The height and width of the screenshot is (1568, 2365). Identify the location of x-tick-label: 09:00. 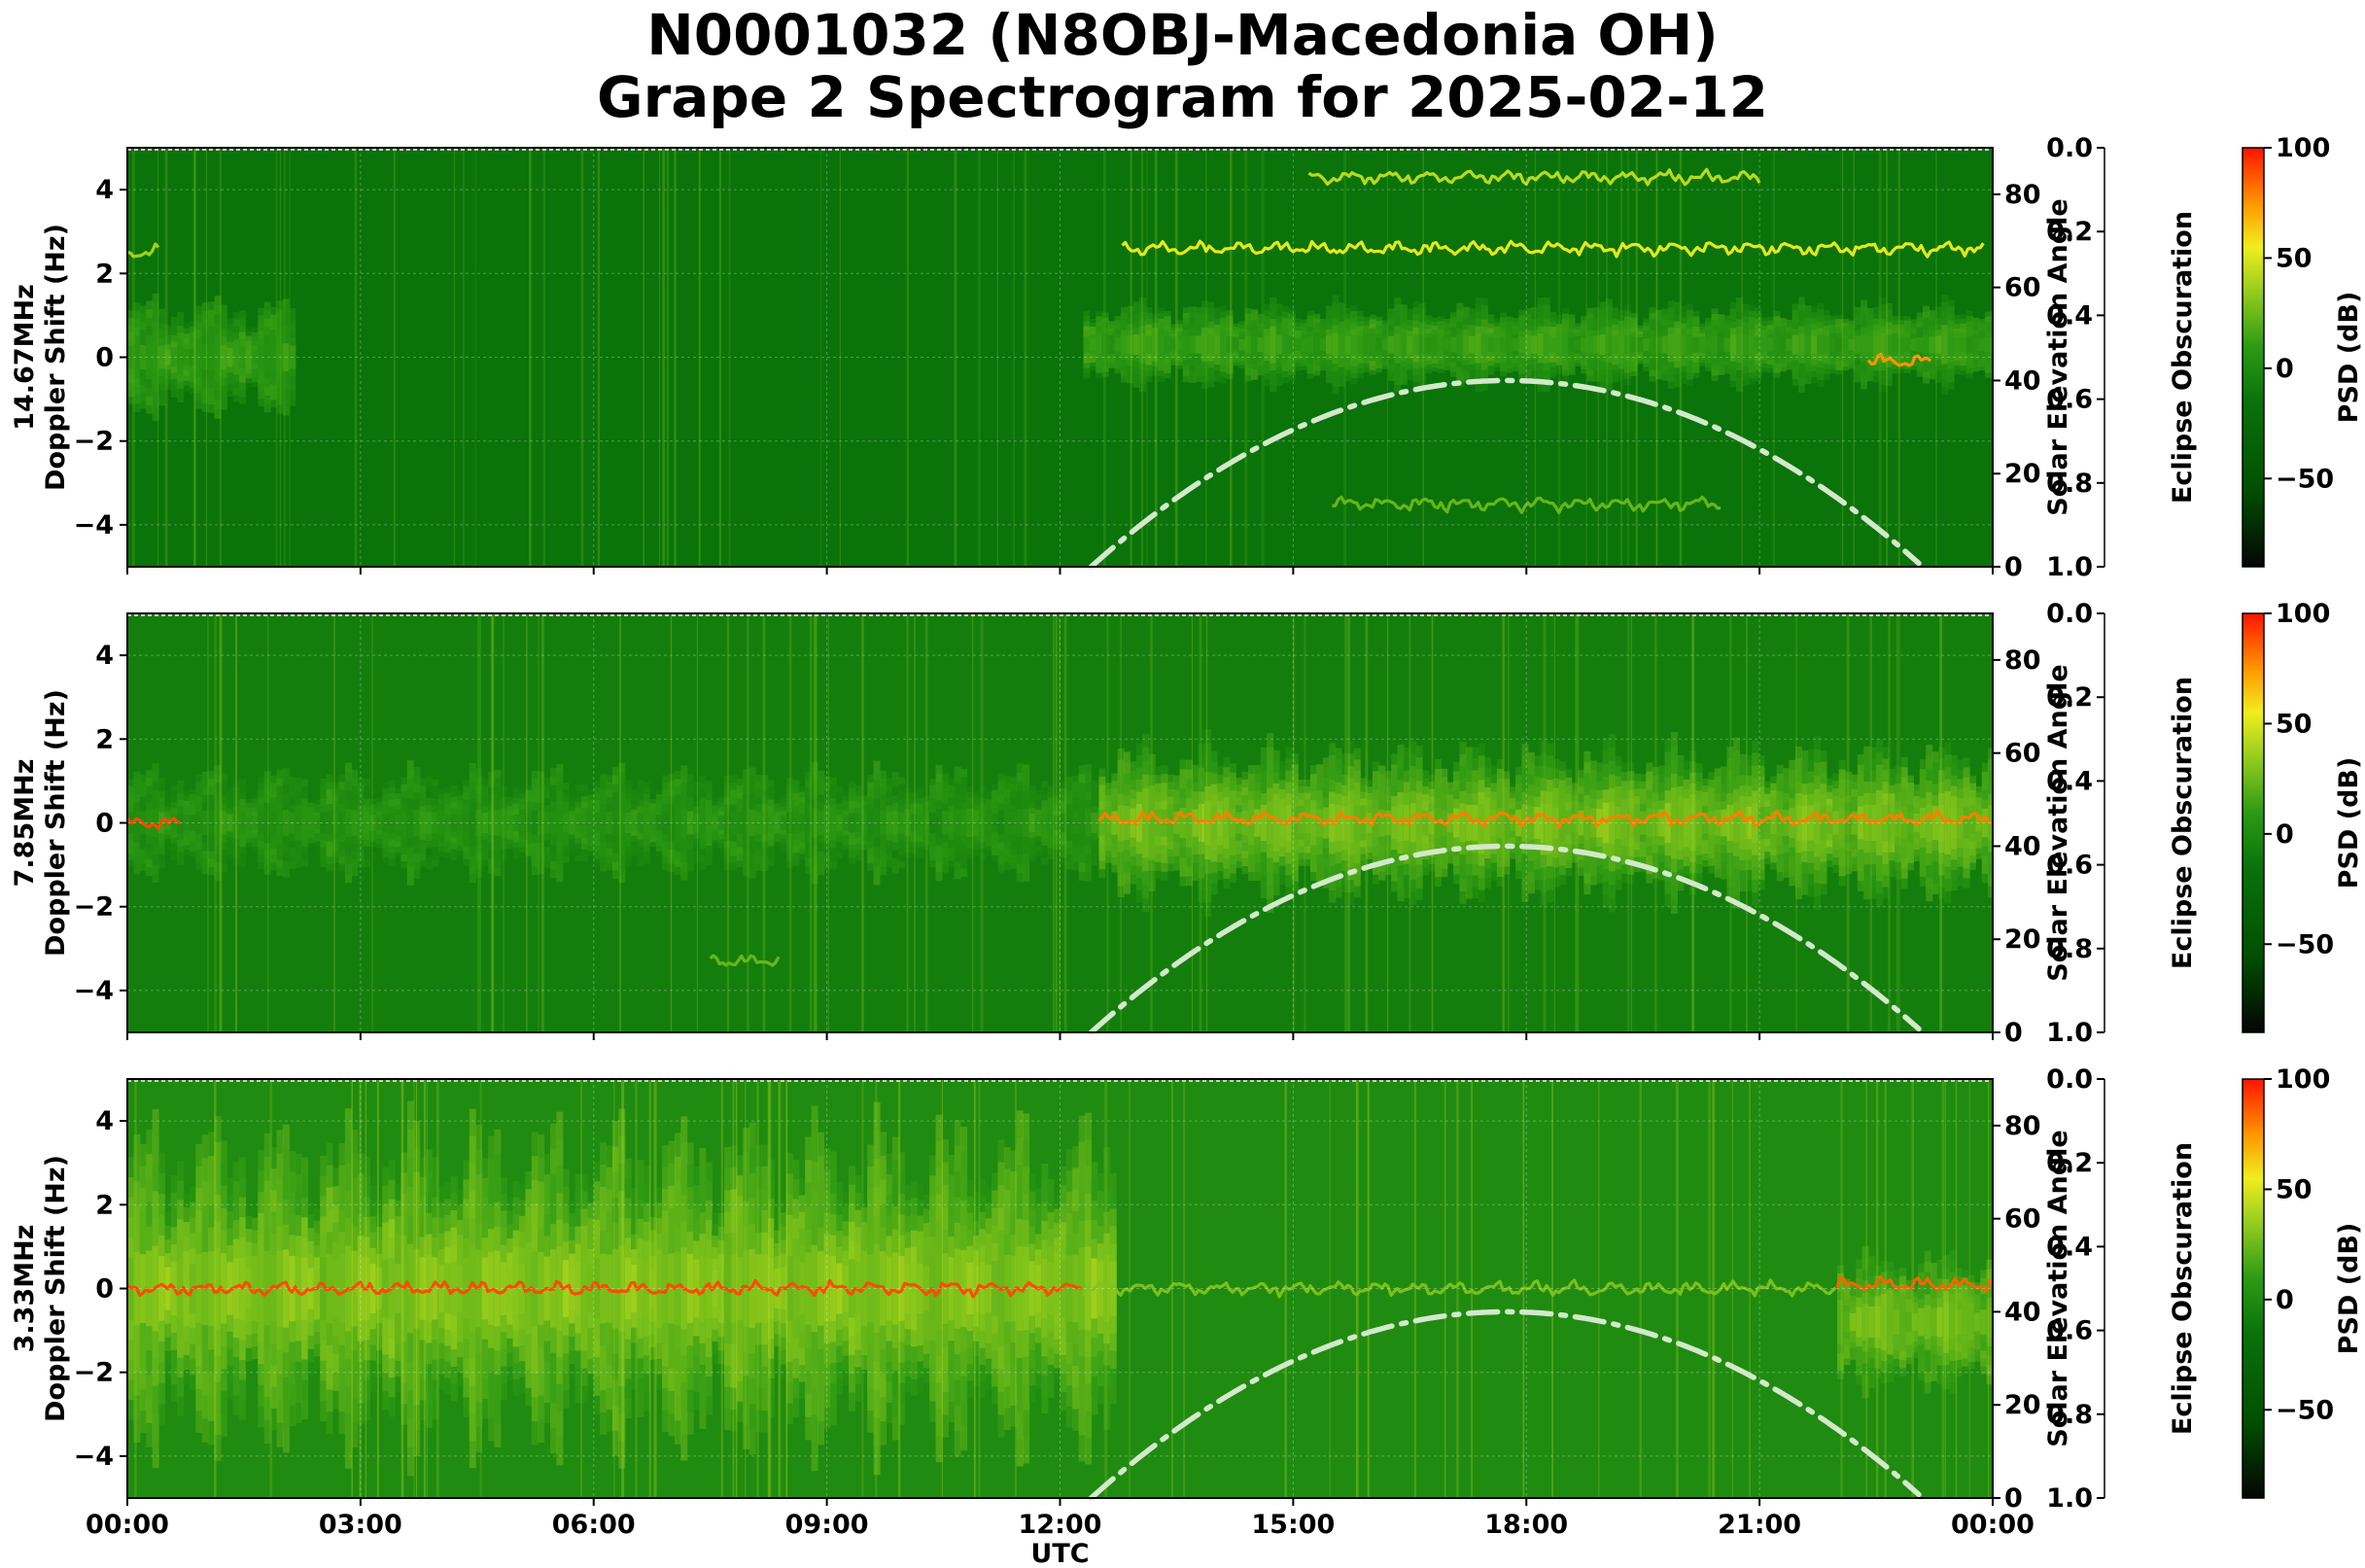
(827, 1525).